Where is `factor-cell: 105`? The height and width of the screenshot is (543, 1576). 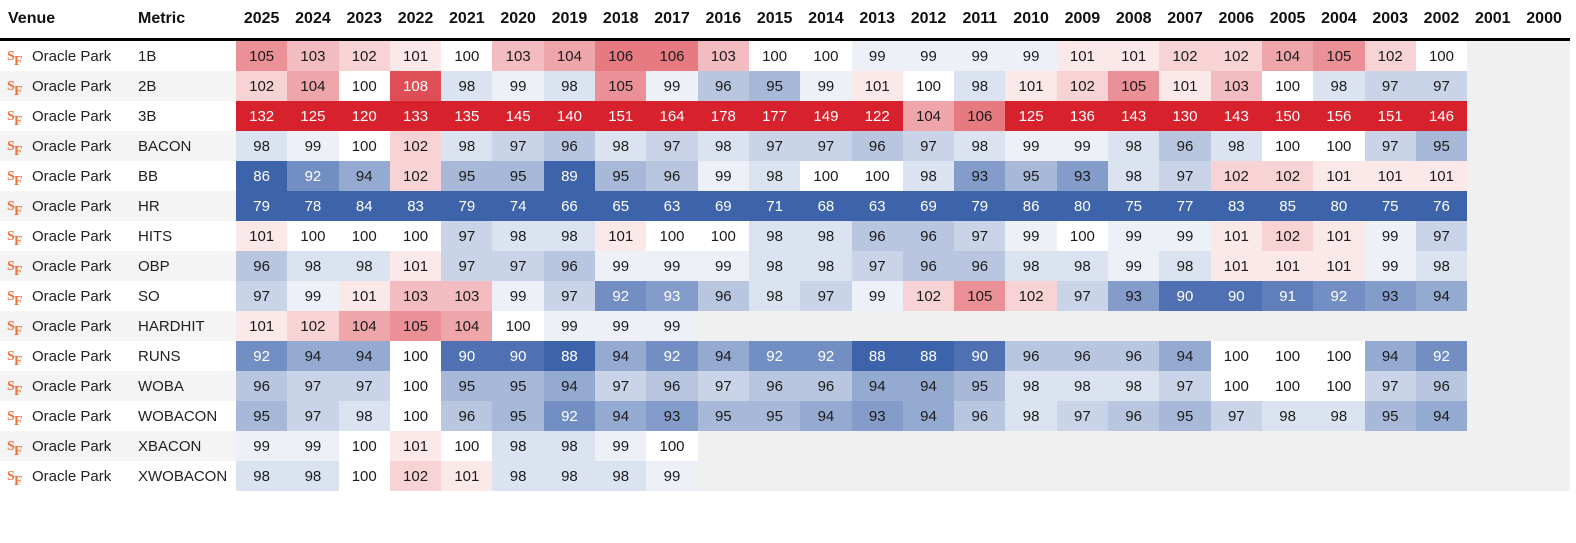
factor-cell: 105 is located at coordinates (621, 86).